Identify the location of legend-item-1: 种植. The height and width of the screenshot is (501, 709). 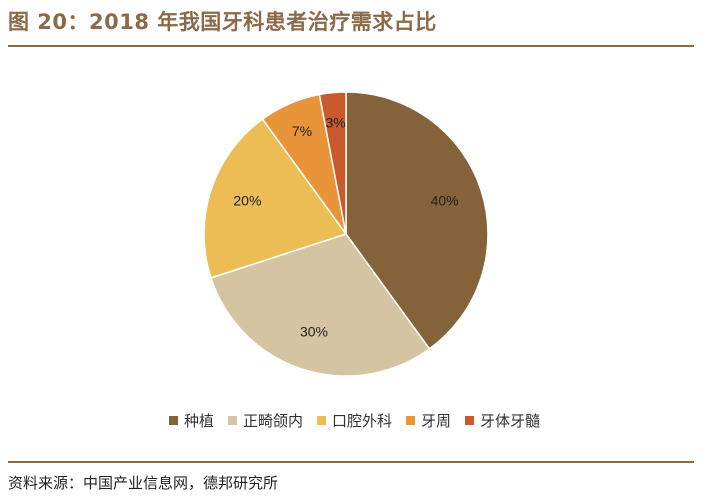
(191, 420).